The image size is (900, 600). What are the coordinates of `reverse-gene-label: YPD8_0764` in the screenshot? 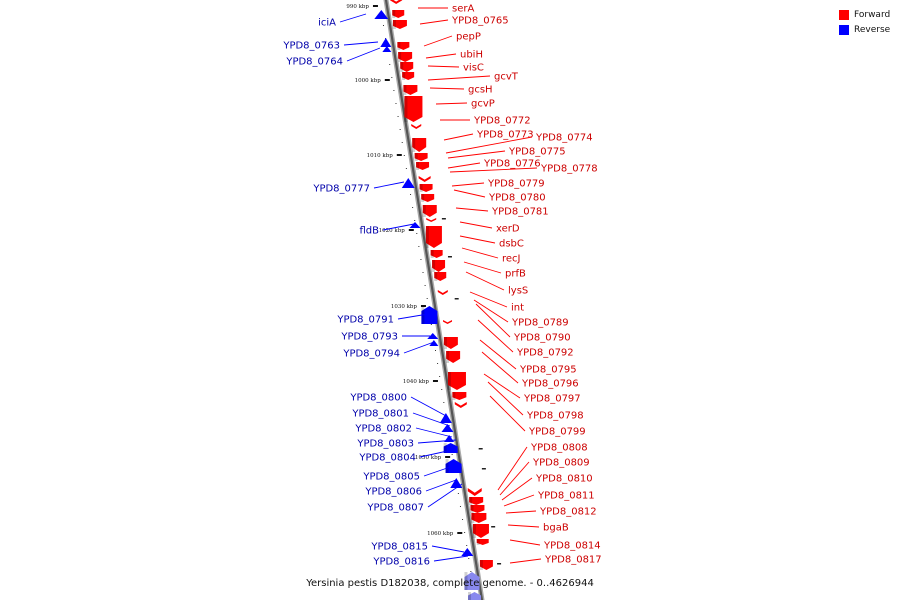 It's located at (314, 62).